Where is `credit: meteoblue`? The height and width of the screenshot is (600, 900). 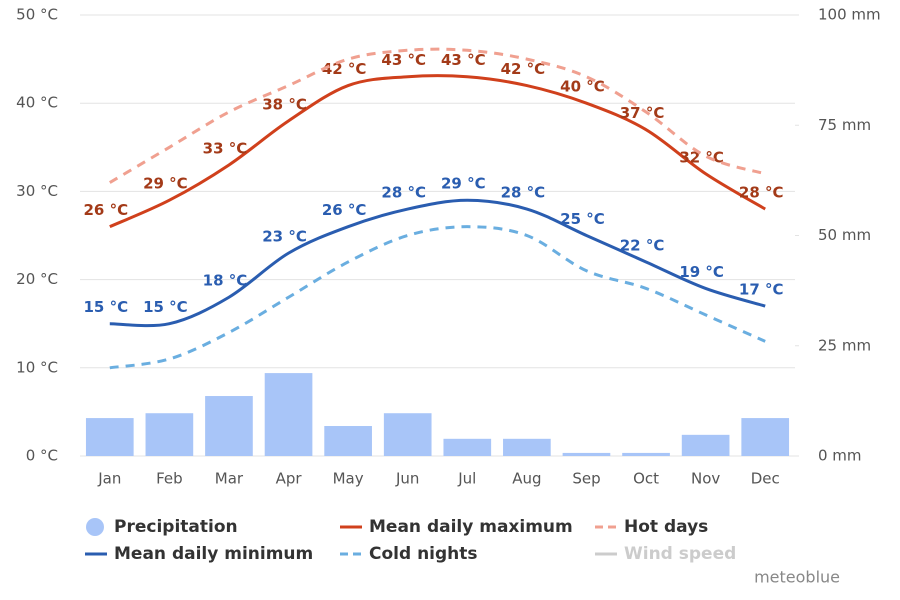
credit: meteoblue is located at coordinates (797, 577).